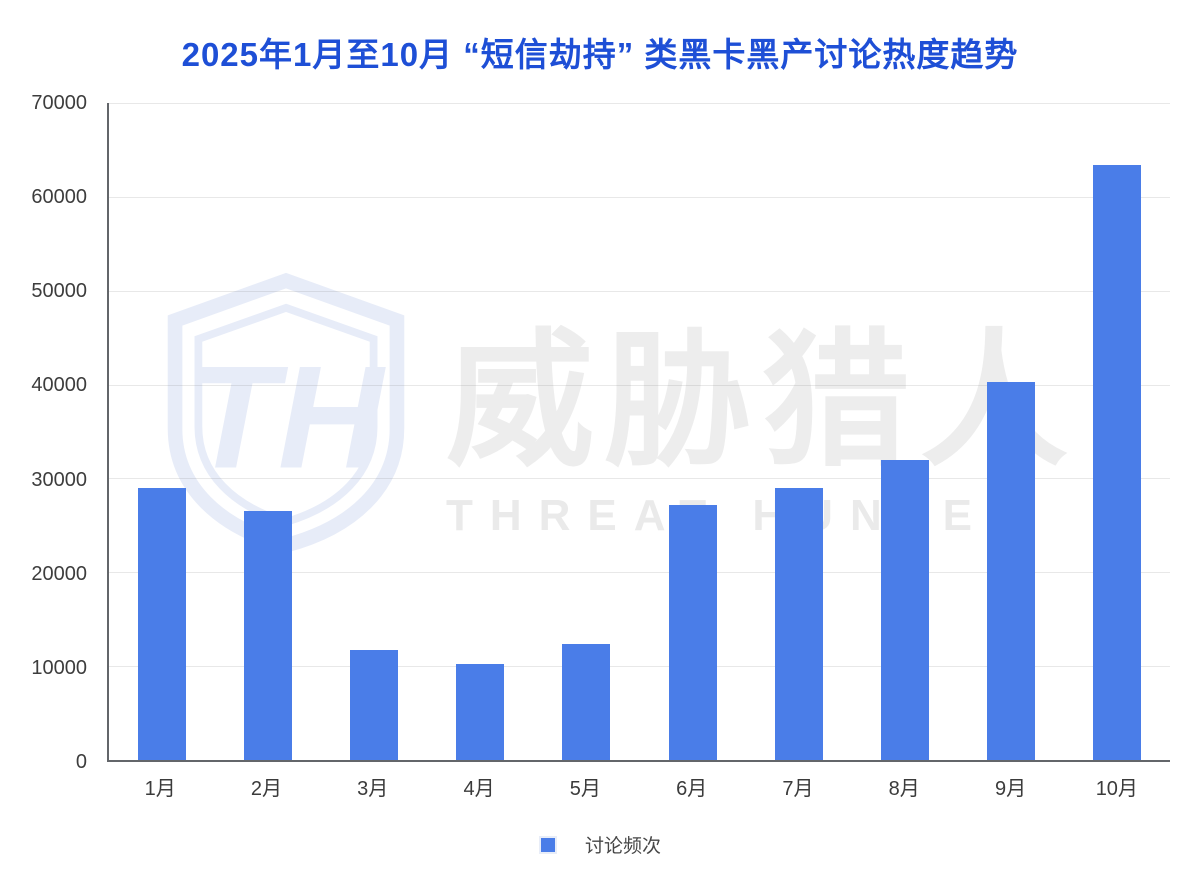 Image resolution: width=1200 pixels, height=878 pixels. Describe the element at coordinates (160, 789) in the screenshot. I see `x-tick-label: 1月` at that location.